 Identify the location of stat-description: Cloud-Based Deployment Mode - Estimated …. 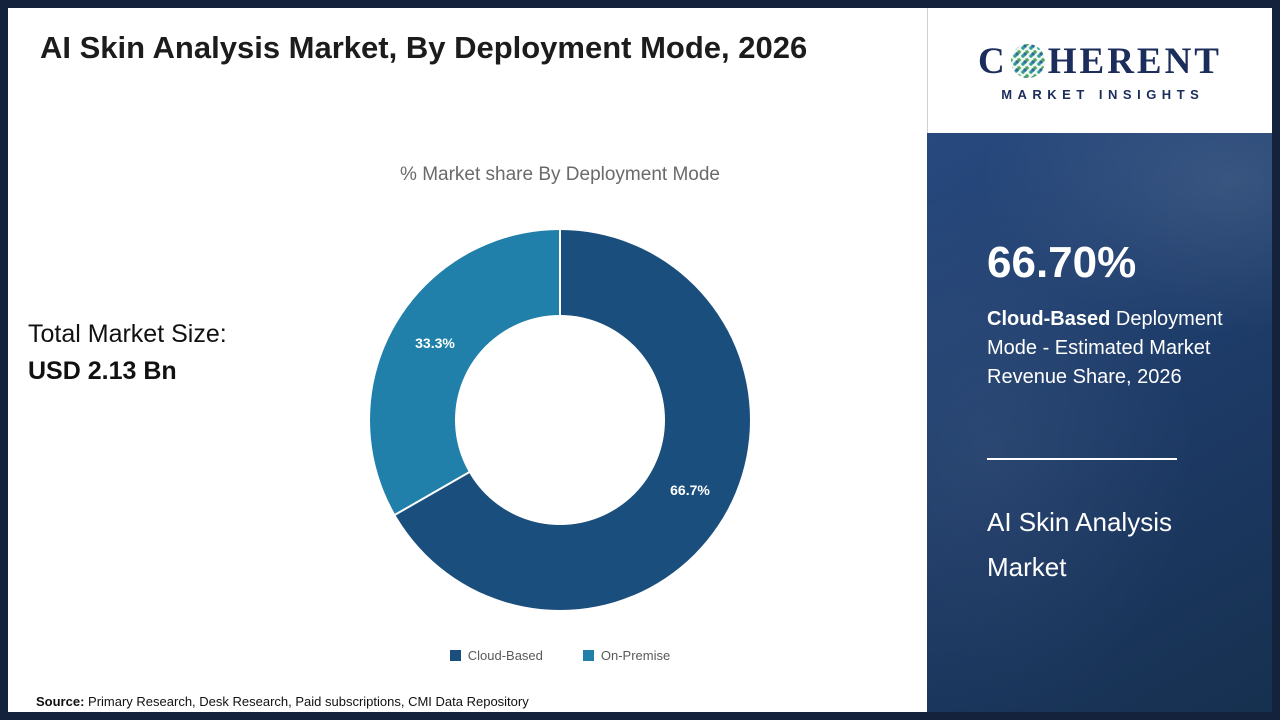
(1116, 348).